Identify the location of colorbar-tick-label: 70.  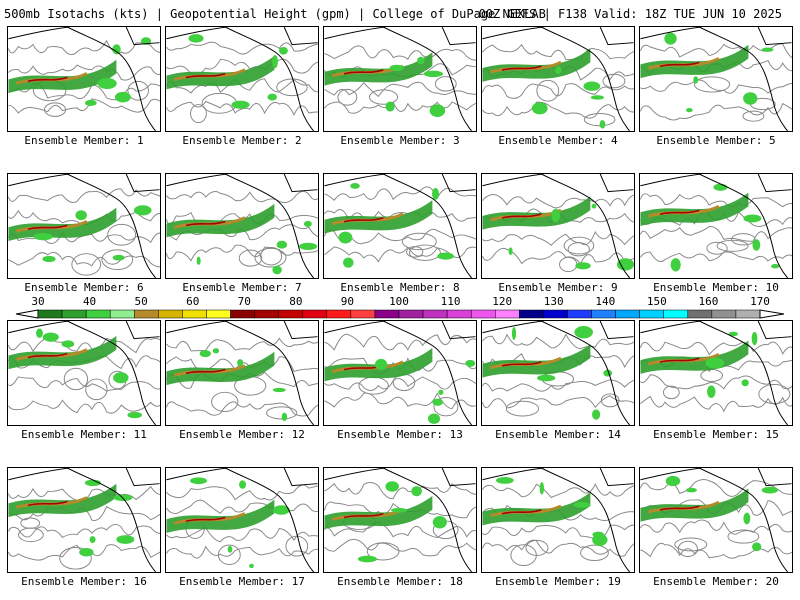
(244, 301).